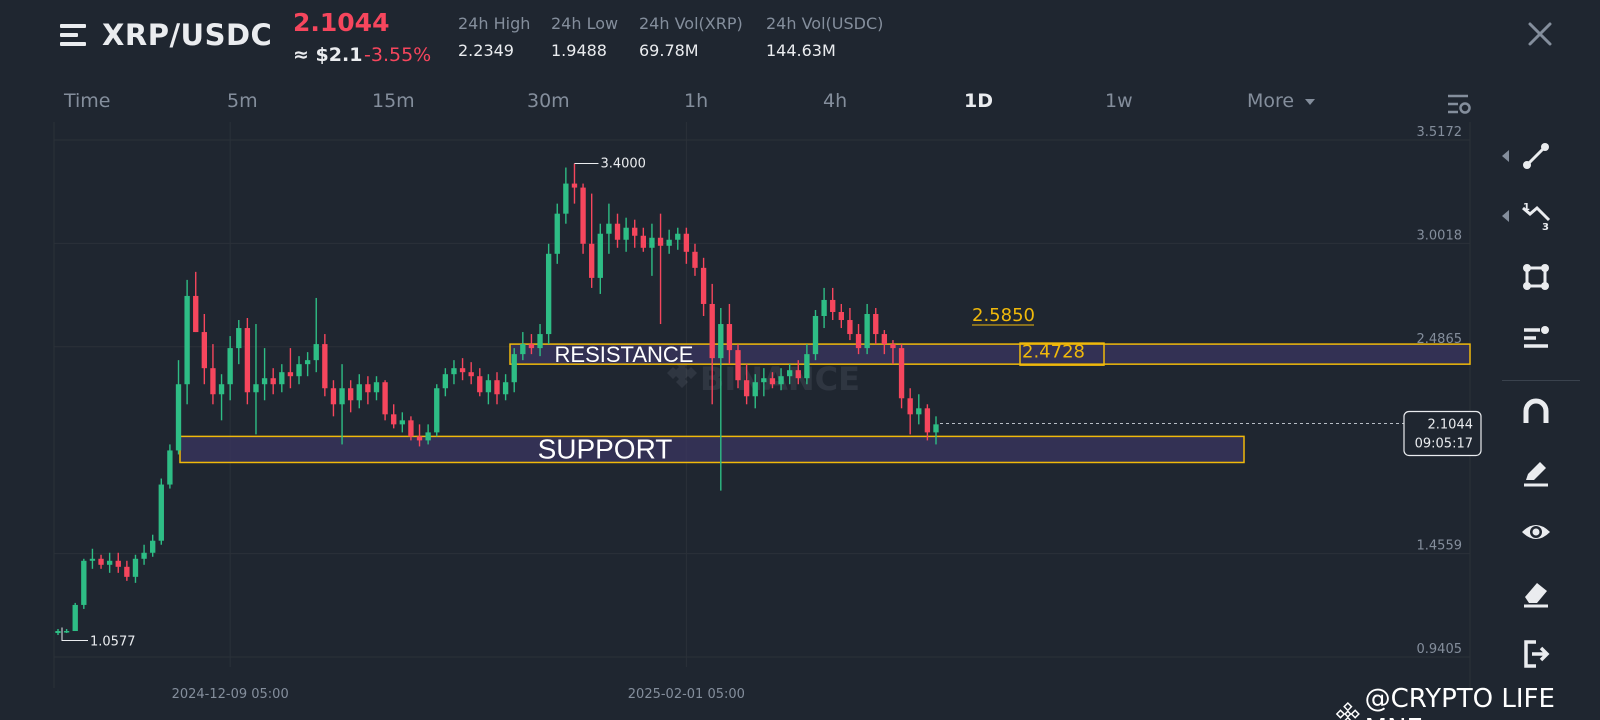 The image size is (1600, 720). Describe the element at coordinates (1459, 702) in the screenshot. I see `credit-text: @CRYPTO LIFE MNE` at that location.